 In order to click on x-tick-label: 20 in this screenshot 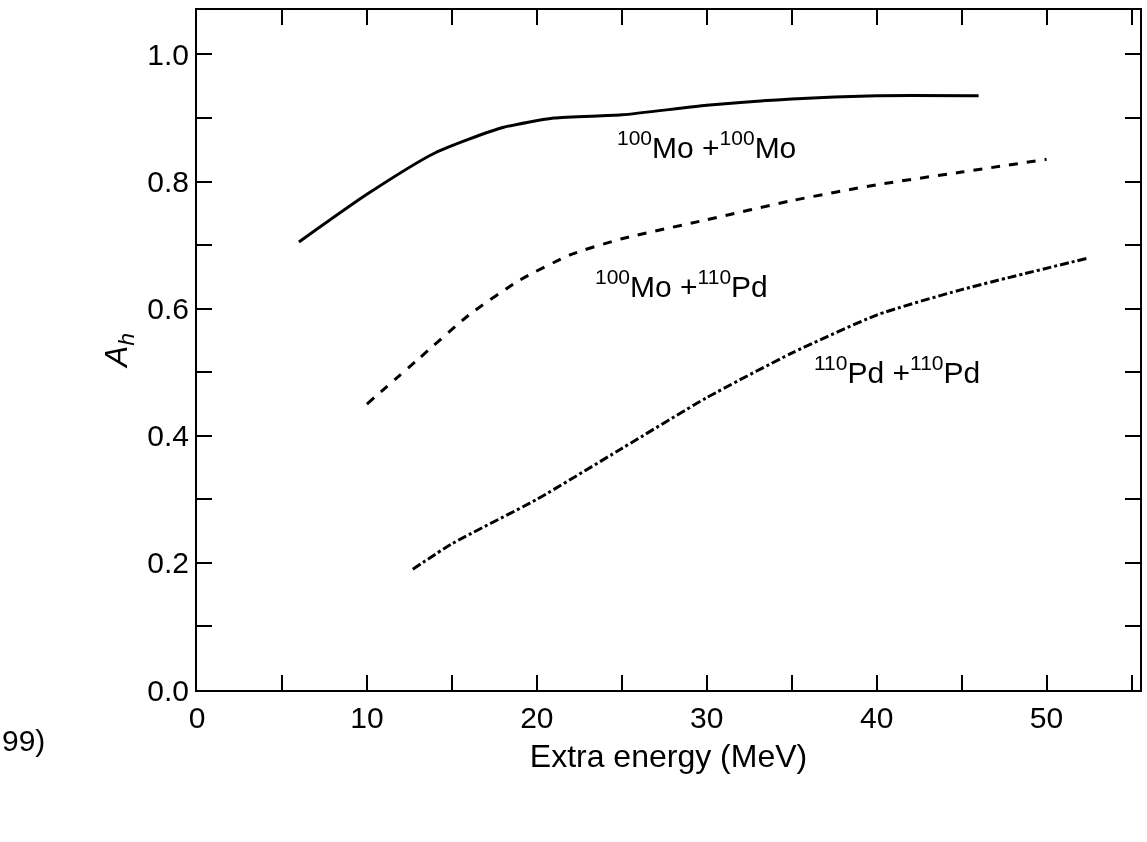, I will do `click(537, 717)`.